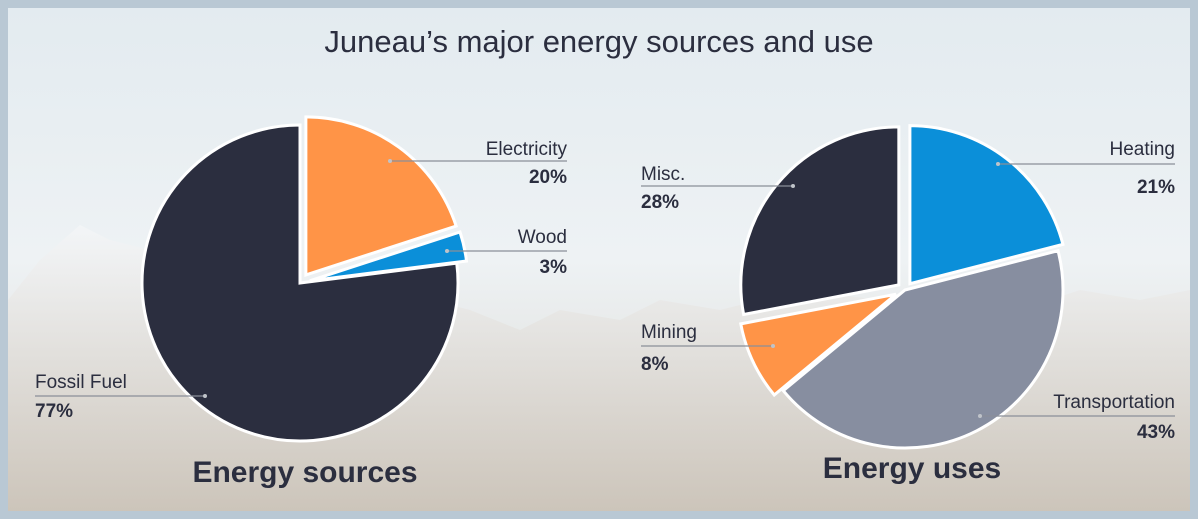 The height and width of the screenshot is (519, 1198). What do you see at coordinates (1114, 402) in the screenshot?
I see `slice-label: Transportation` at bounding box center [1114, 402].